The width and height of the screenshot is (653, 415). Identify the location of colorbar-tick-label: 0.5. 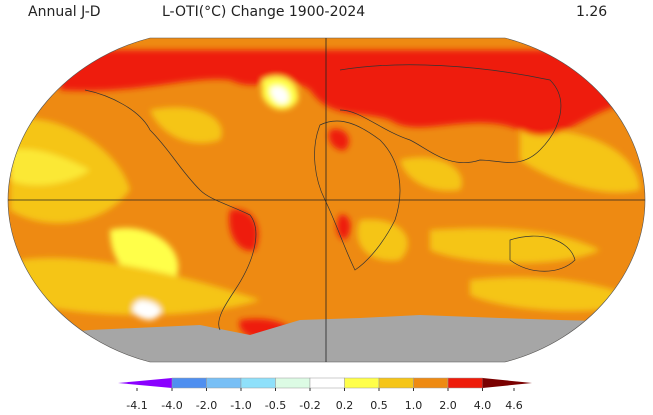
(379, 405).